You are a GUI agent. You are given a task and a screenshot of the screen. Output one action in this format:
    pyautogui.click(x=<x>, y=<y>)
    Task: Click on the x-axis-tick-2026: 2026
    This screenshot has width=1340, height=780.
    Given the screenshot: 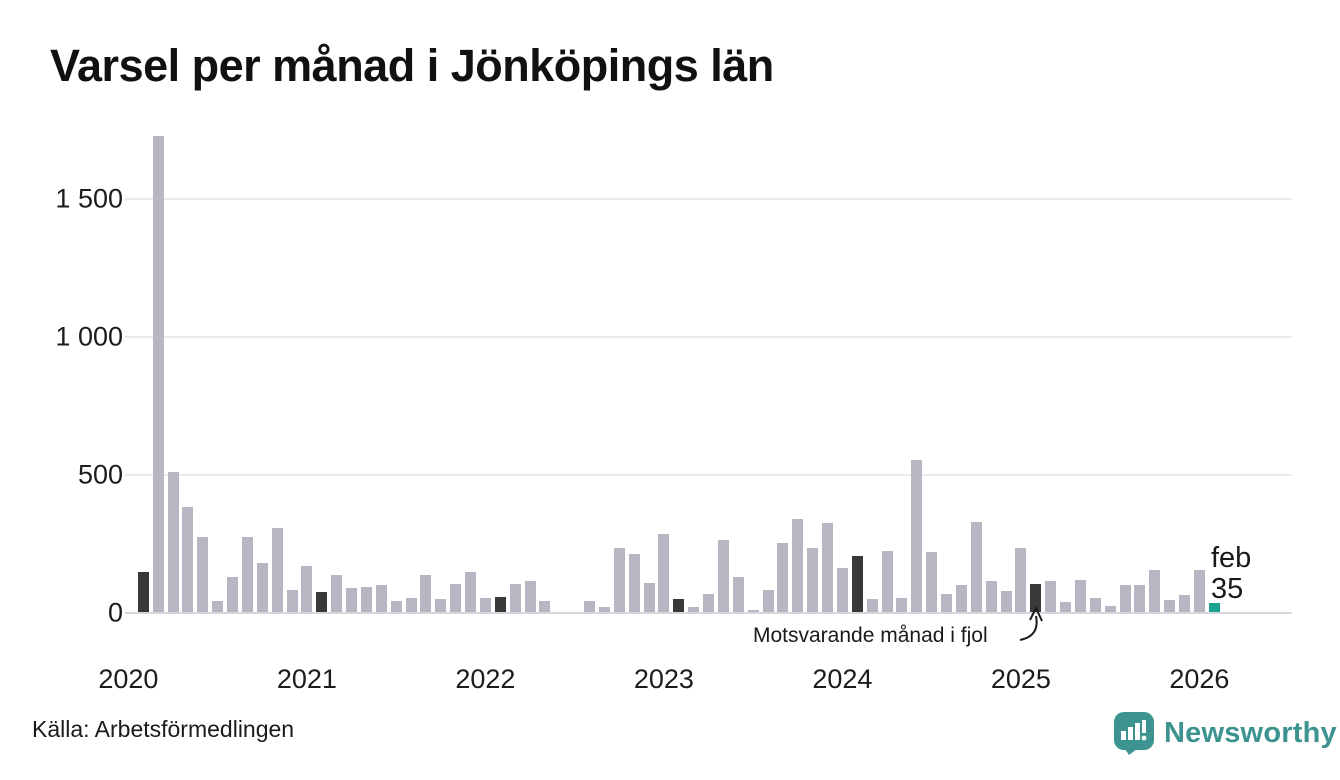 What is the action you would take?
    pyautogui.click(x=1199, y=679)
    